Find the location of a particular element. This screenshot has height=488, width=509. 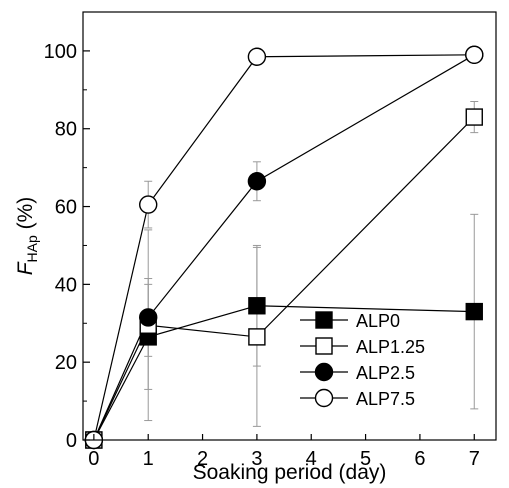

y-tick-label: 60 is located at coordinates (66, 208).